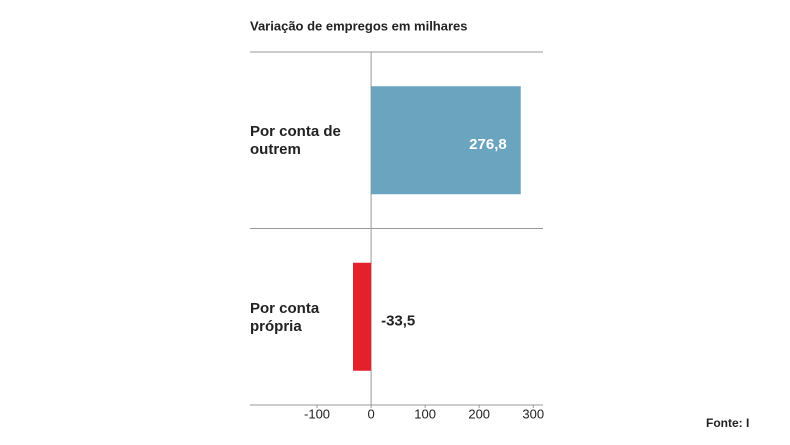 The image size is (790, 445). Describe the element at coordinates (488, 144) in the screenshot. I see `value-label: 276,8` at that location.